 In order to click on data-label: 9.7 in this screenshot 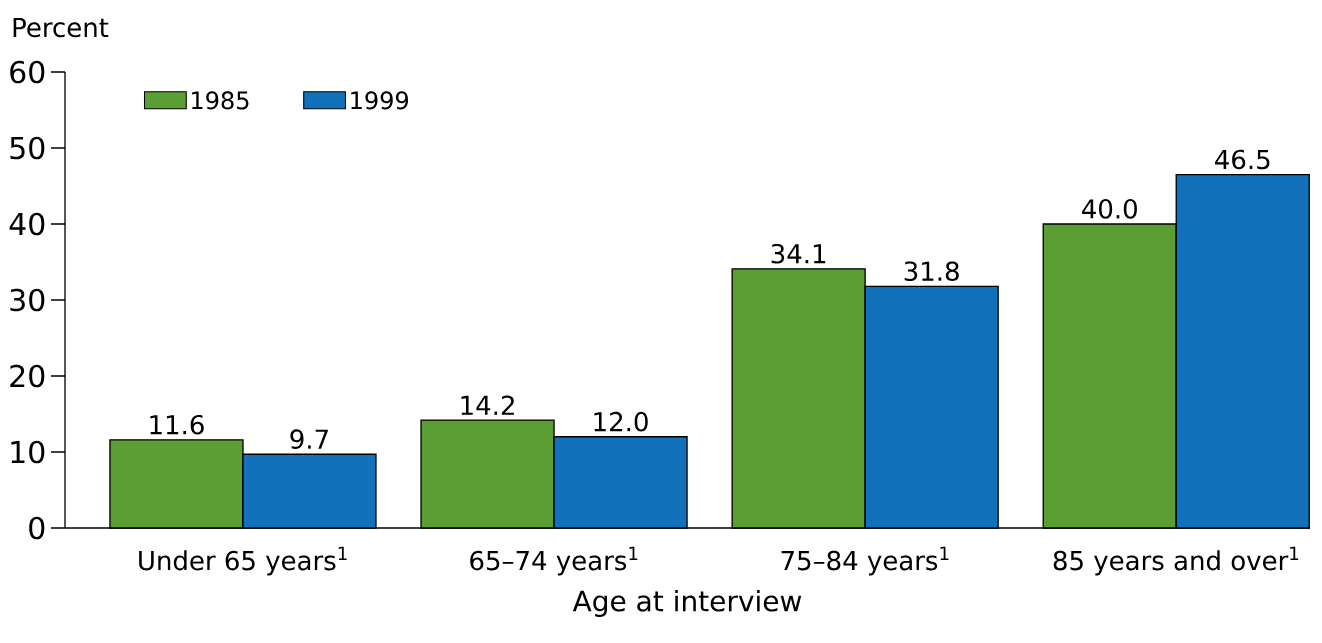, I will do `click(309, 439)`.